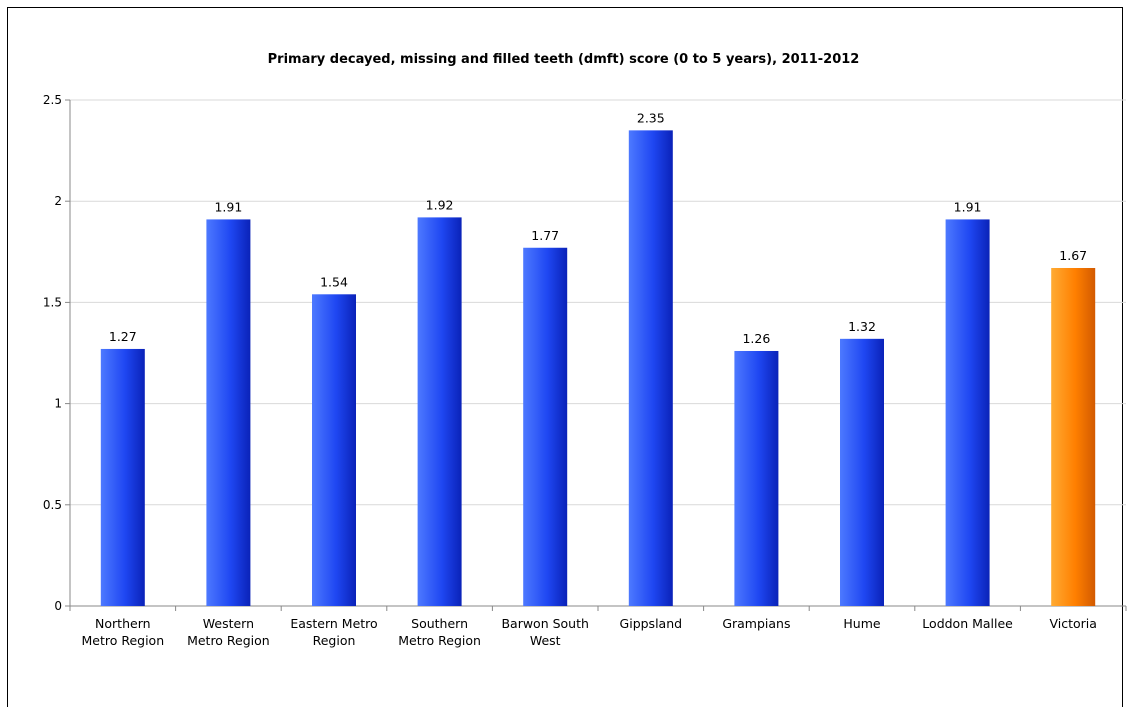  What do you see at coordinates (52, 505) in the screenshot?
I see `y-tick-label: 0.5` at bounding box center [52, 505].